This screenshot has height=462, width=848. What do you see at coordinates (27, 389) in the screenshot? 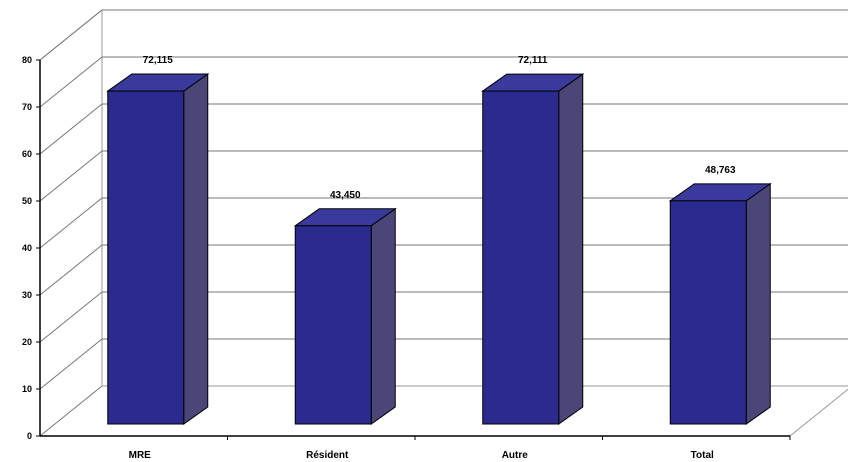
I see `y-tick-label: 10` at bounding box center [27, 389].